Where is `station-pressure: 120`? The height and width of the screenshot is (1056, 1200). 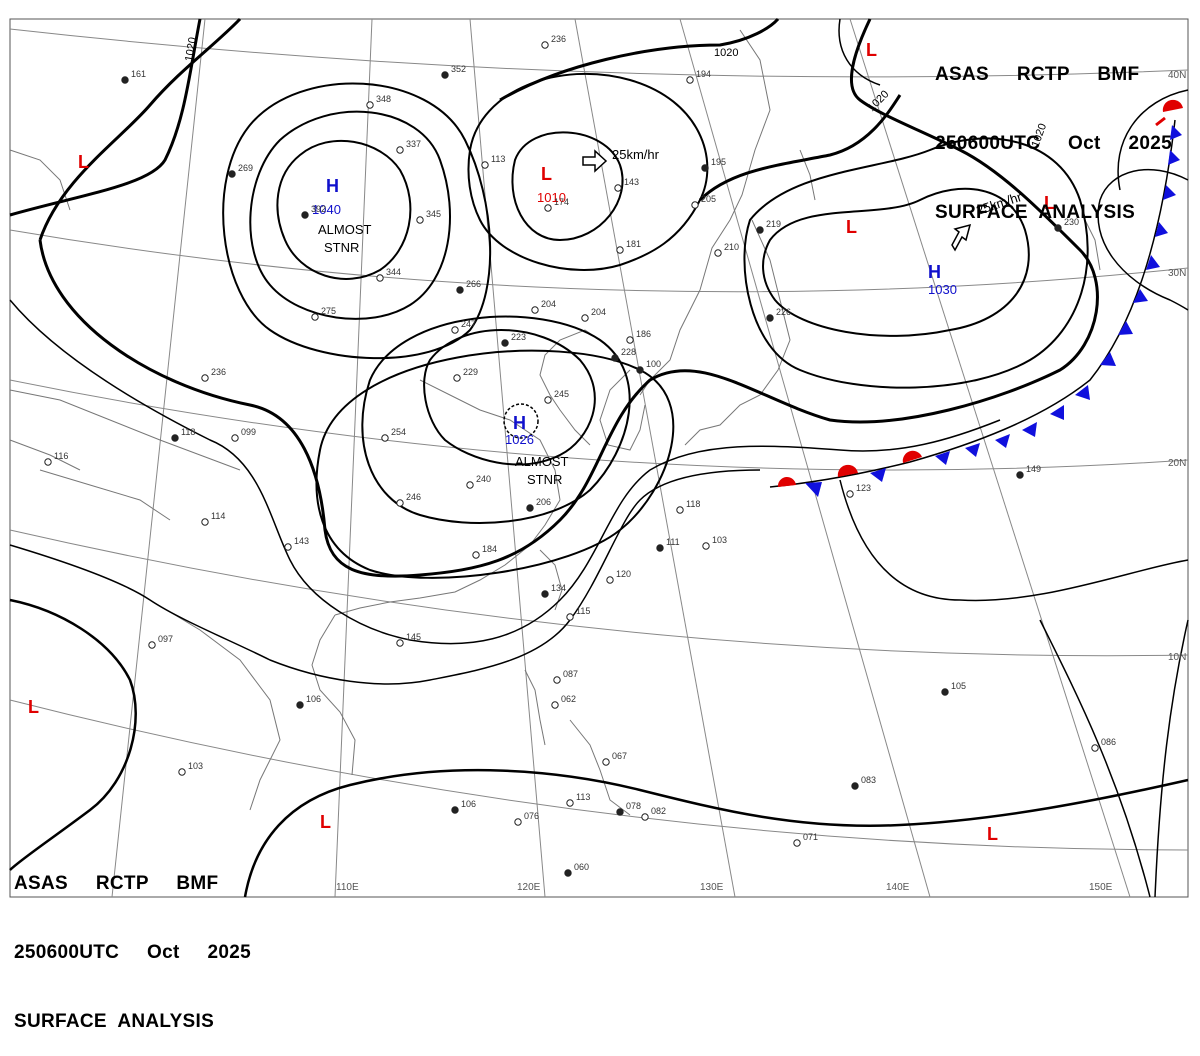
station-pressure: 120 is located at coordinates (623, 574).